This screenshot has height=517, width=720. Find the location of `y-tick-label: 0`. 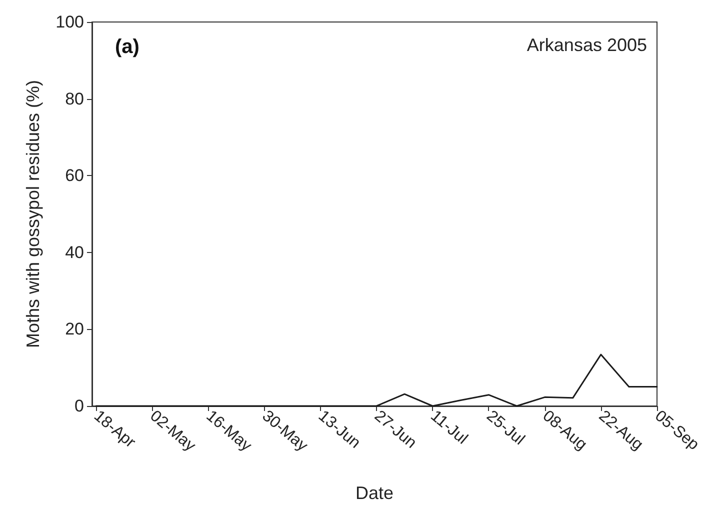

y-tick-label: 0 is located at coordinates (79, 406).